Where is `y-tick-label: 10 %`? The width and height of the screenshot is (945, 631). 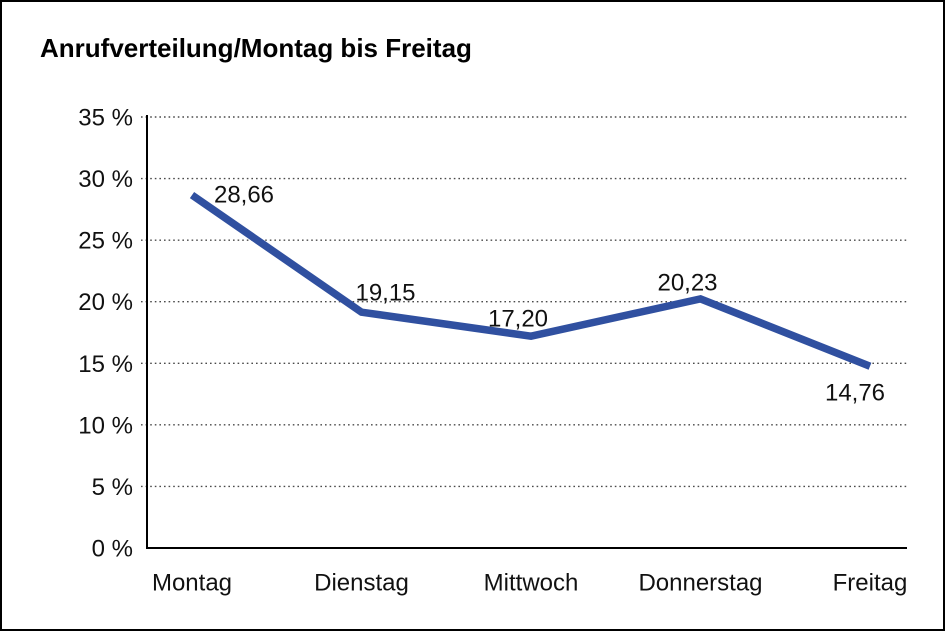 y-tick-label: 10 % is located at coordinates (105, 425).